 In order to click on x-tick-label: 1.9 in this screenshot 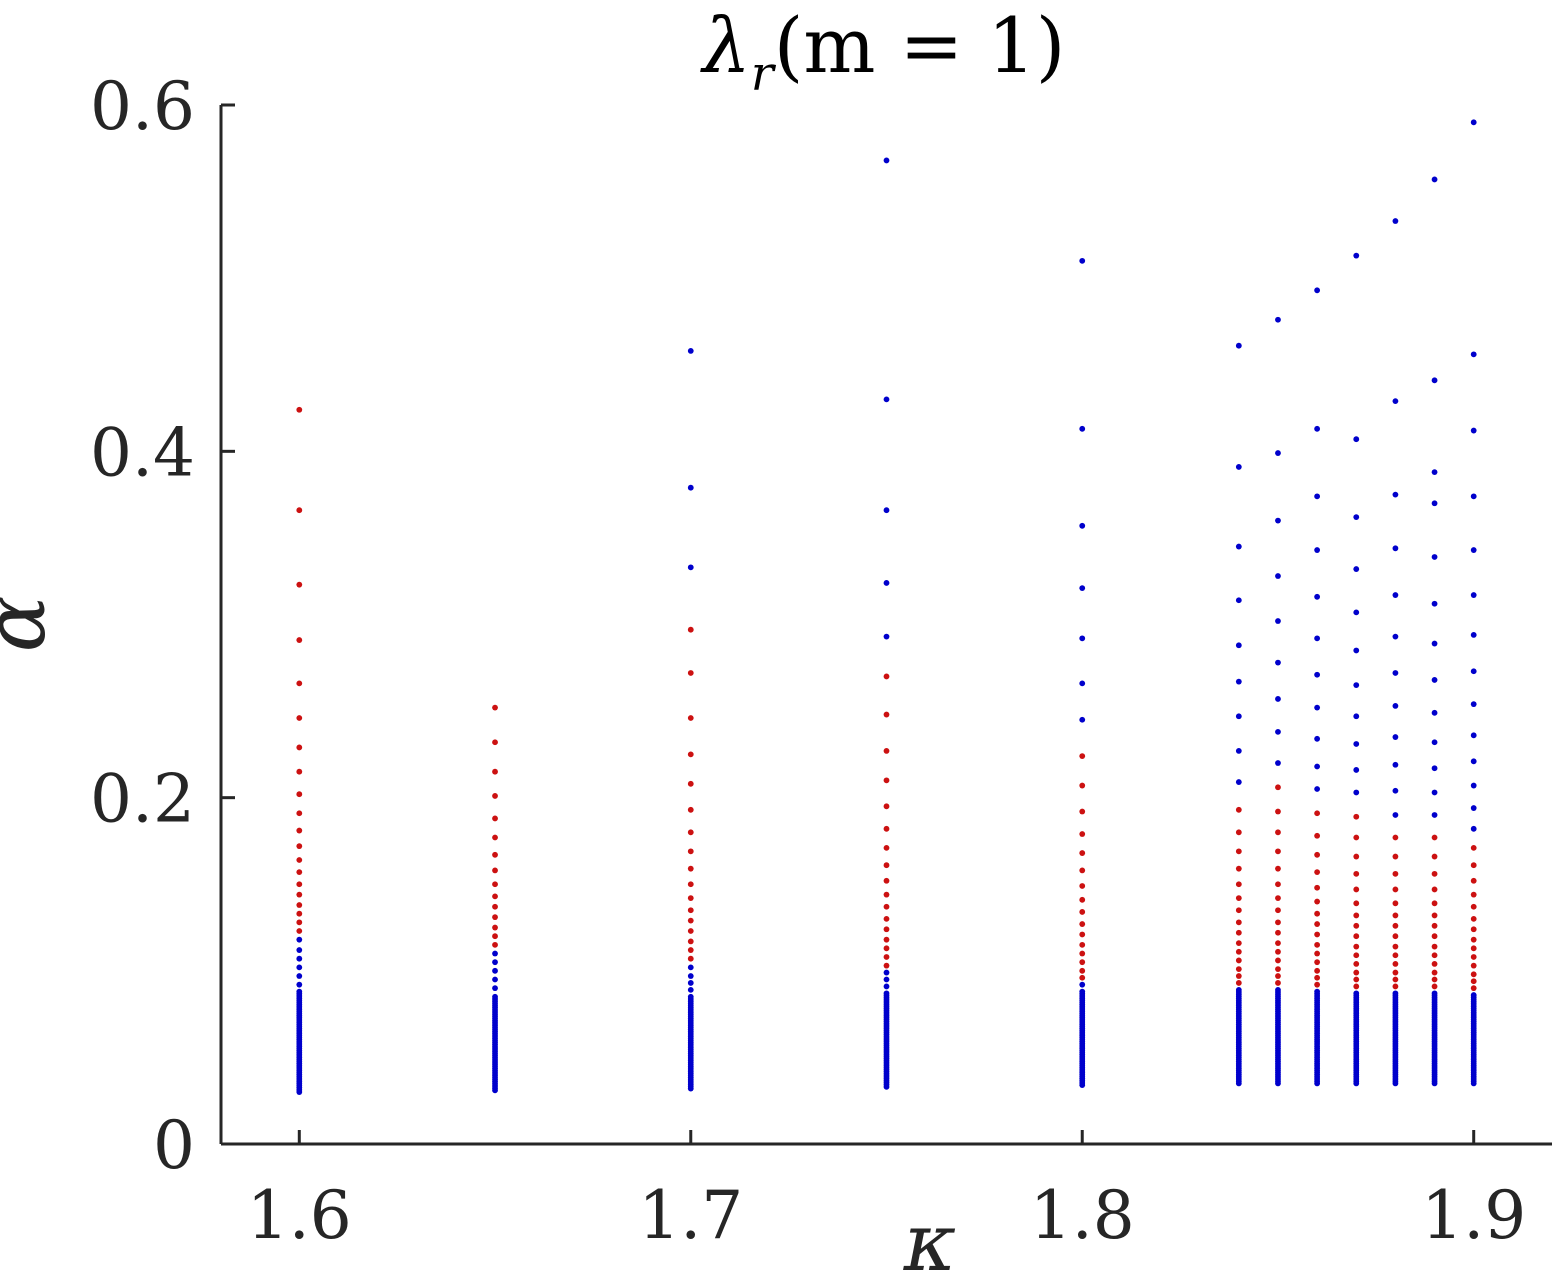, I will do `click(1473, 1215)`.